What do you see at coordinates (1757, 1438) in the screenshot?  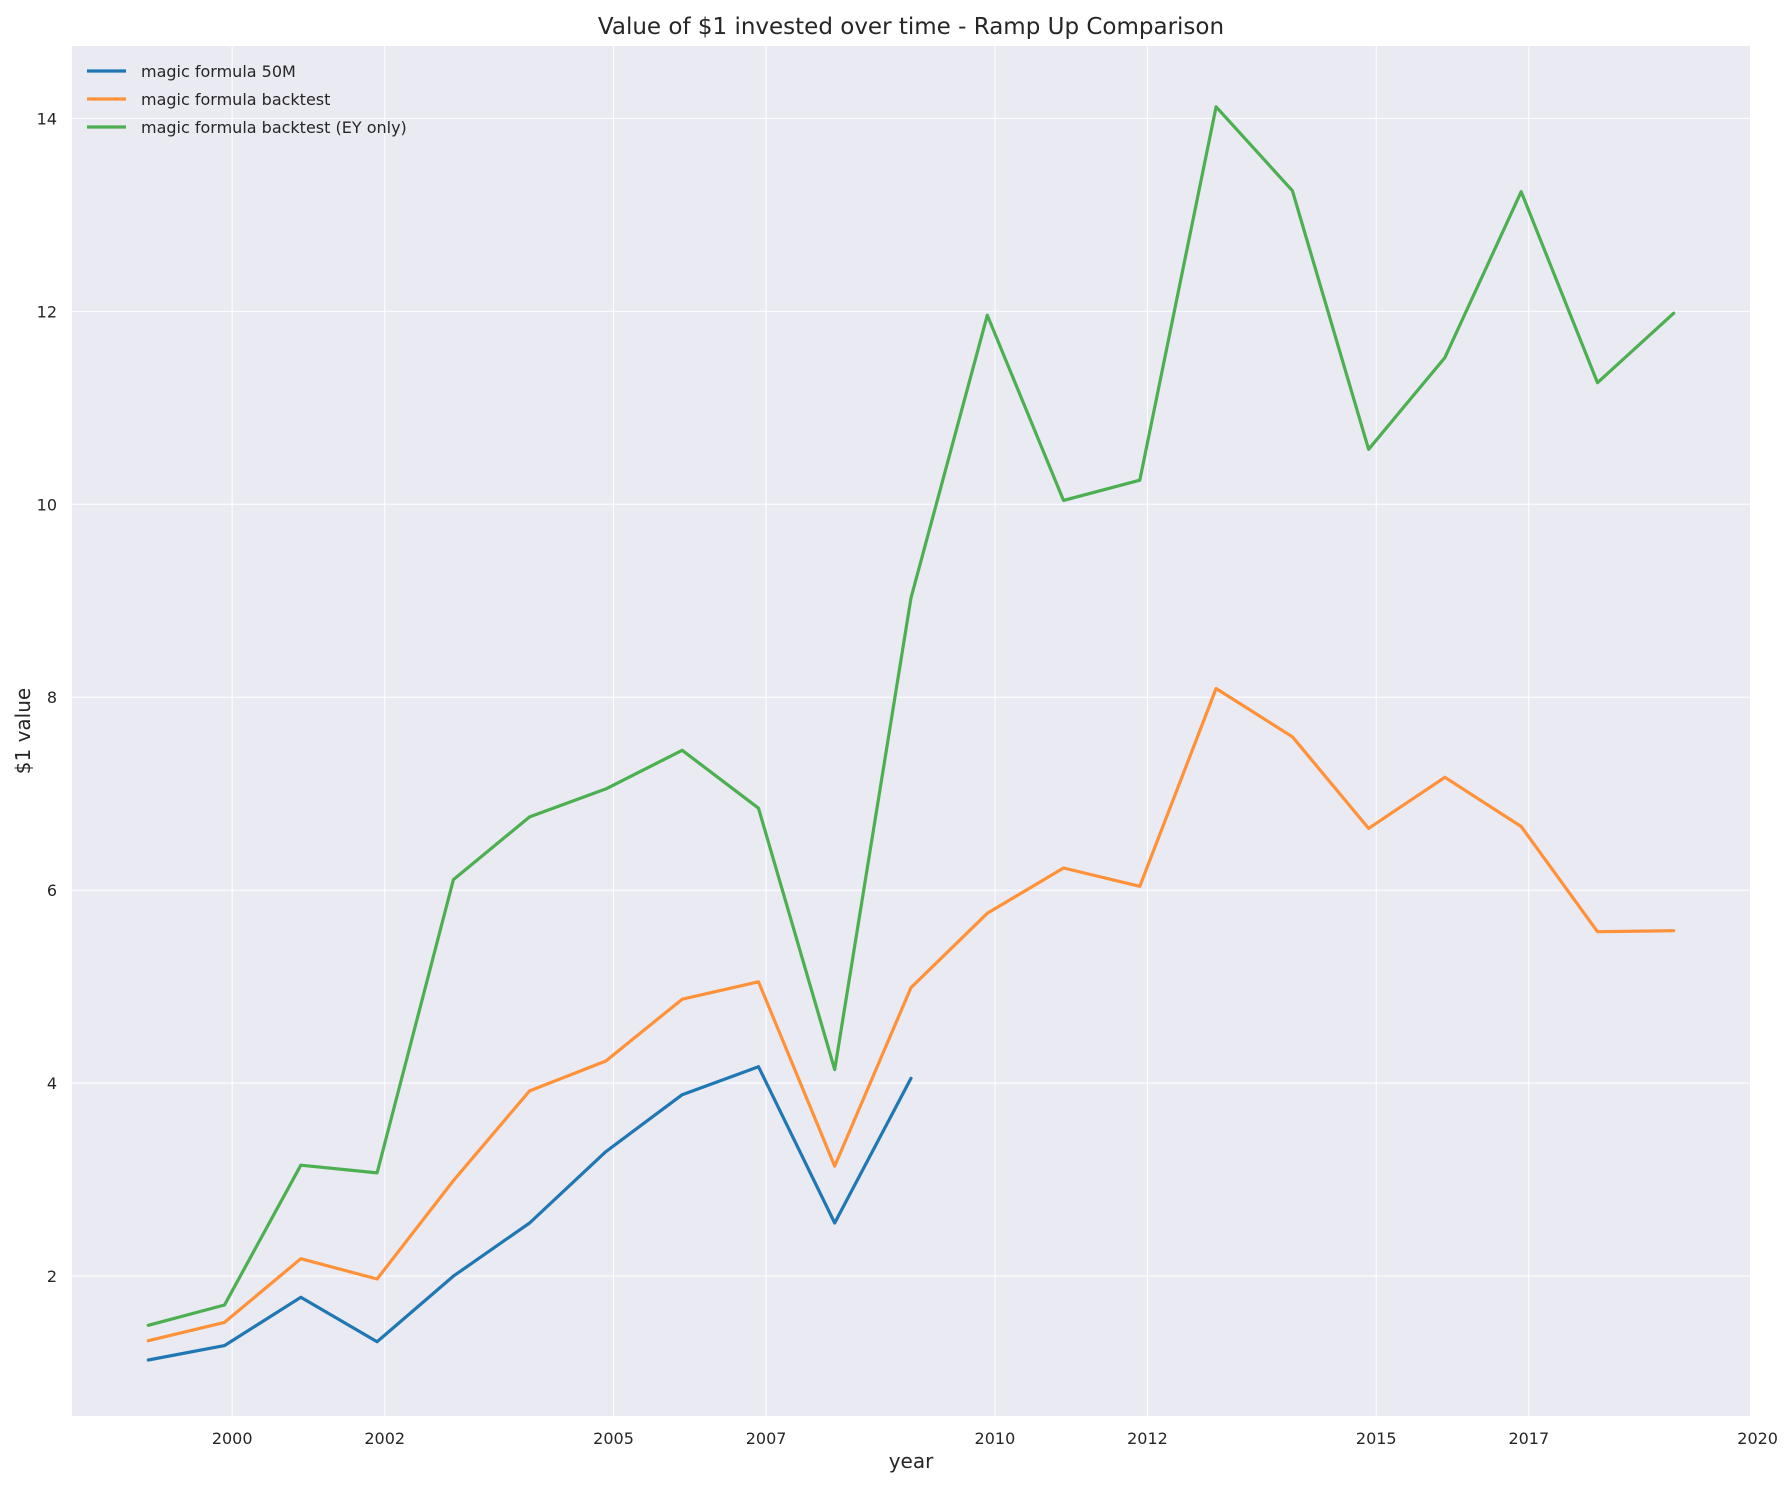 I see `x-tick-label: 2020` at bounding box center [1757, 1438].